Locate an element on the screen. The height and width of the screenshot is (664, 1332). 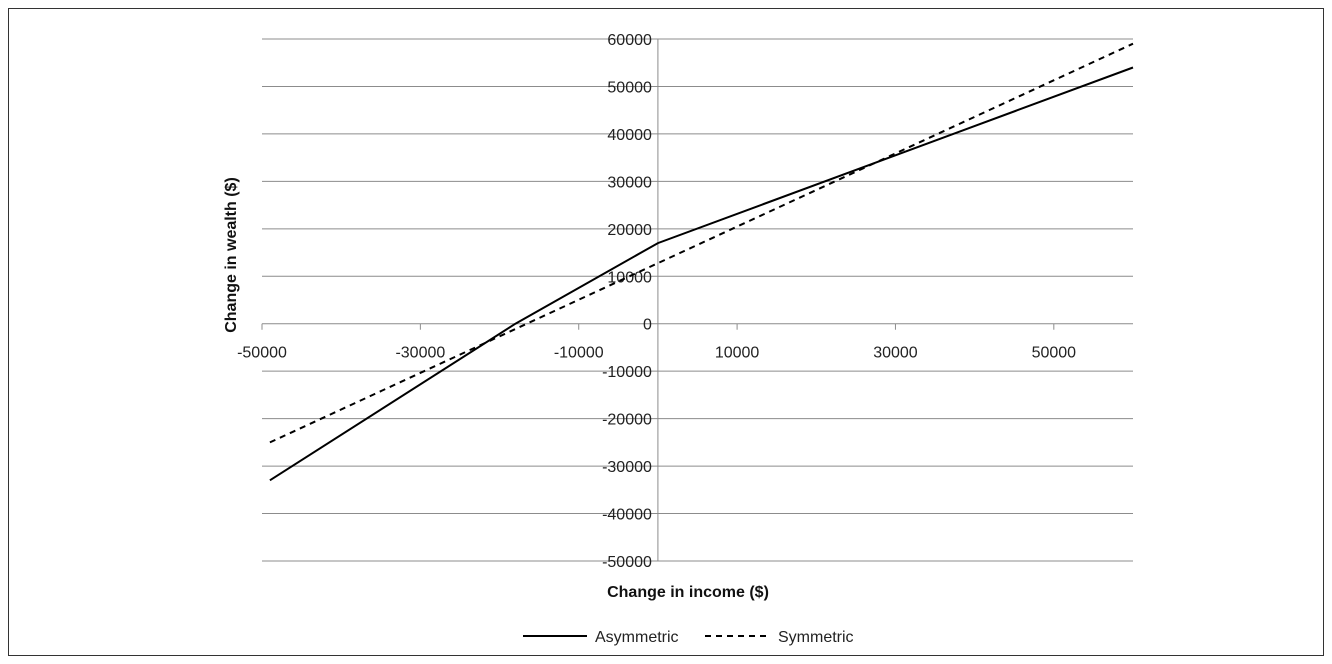
y-tick-label: -10000 is located at coordinates (627, 372).